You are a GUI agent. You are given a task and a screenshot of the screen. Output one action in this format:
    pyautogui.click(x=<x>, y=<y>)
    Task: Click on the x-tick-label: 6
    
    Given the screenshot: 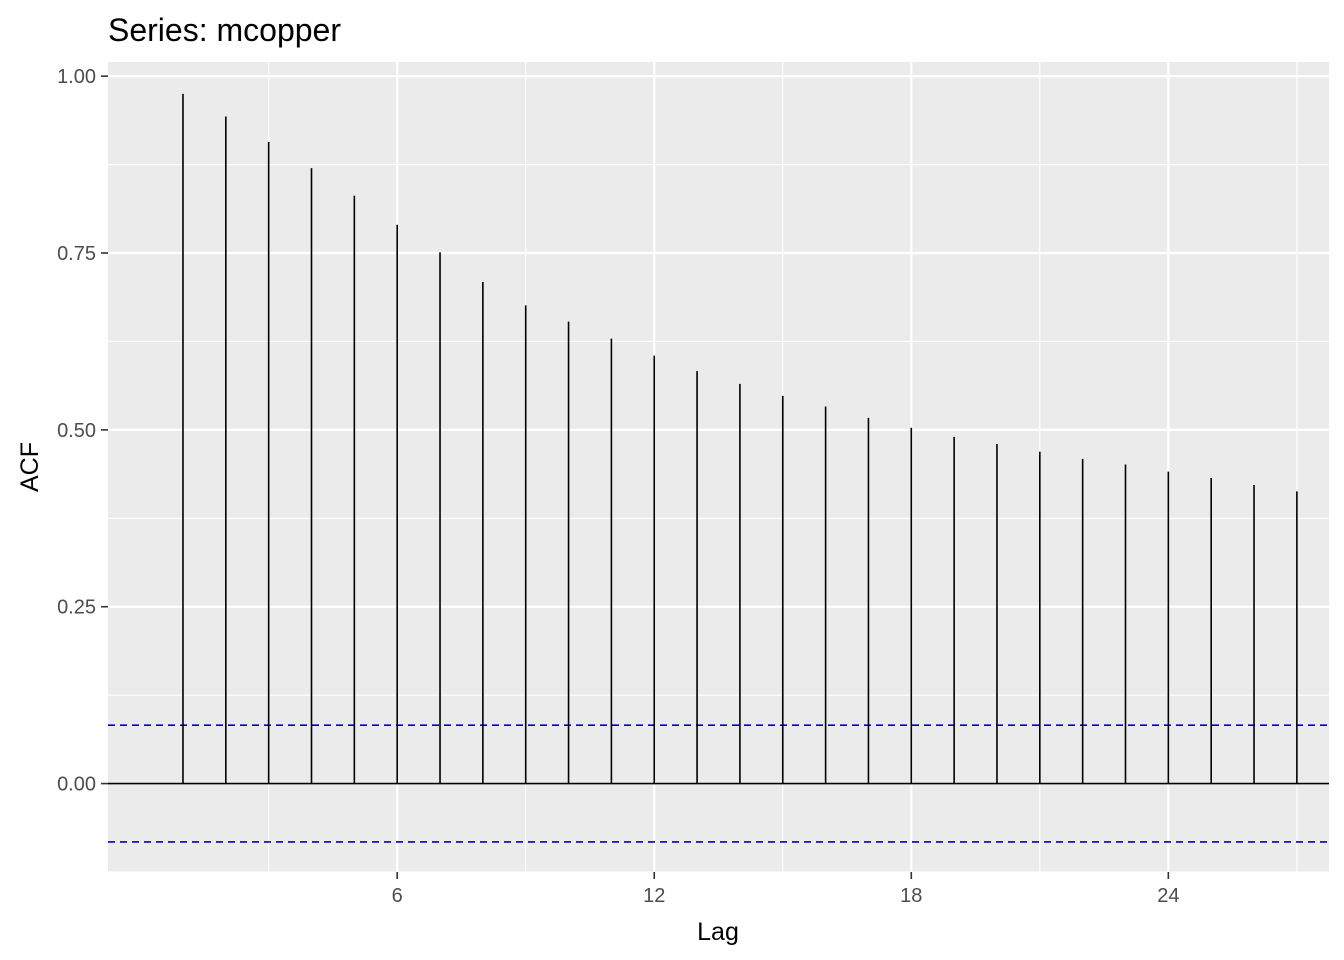 What is the action you would take?
    pyautogui.click(x=397, y=896)
    